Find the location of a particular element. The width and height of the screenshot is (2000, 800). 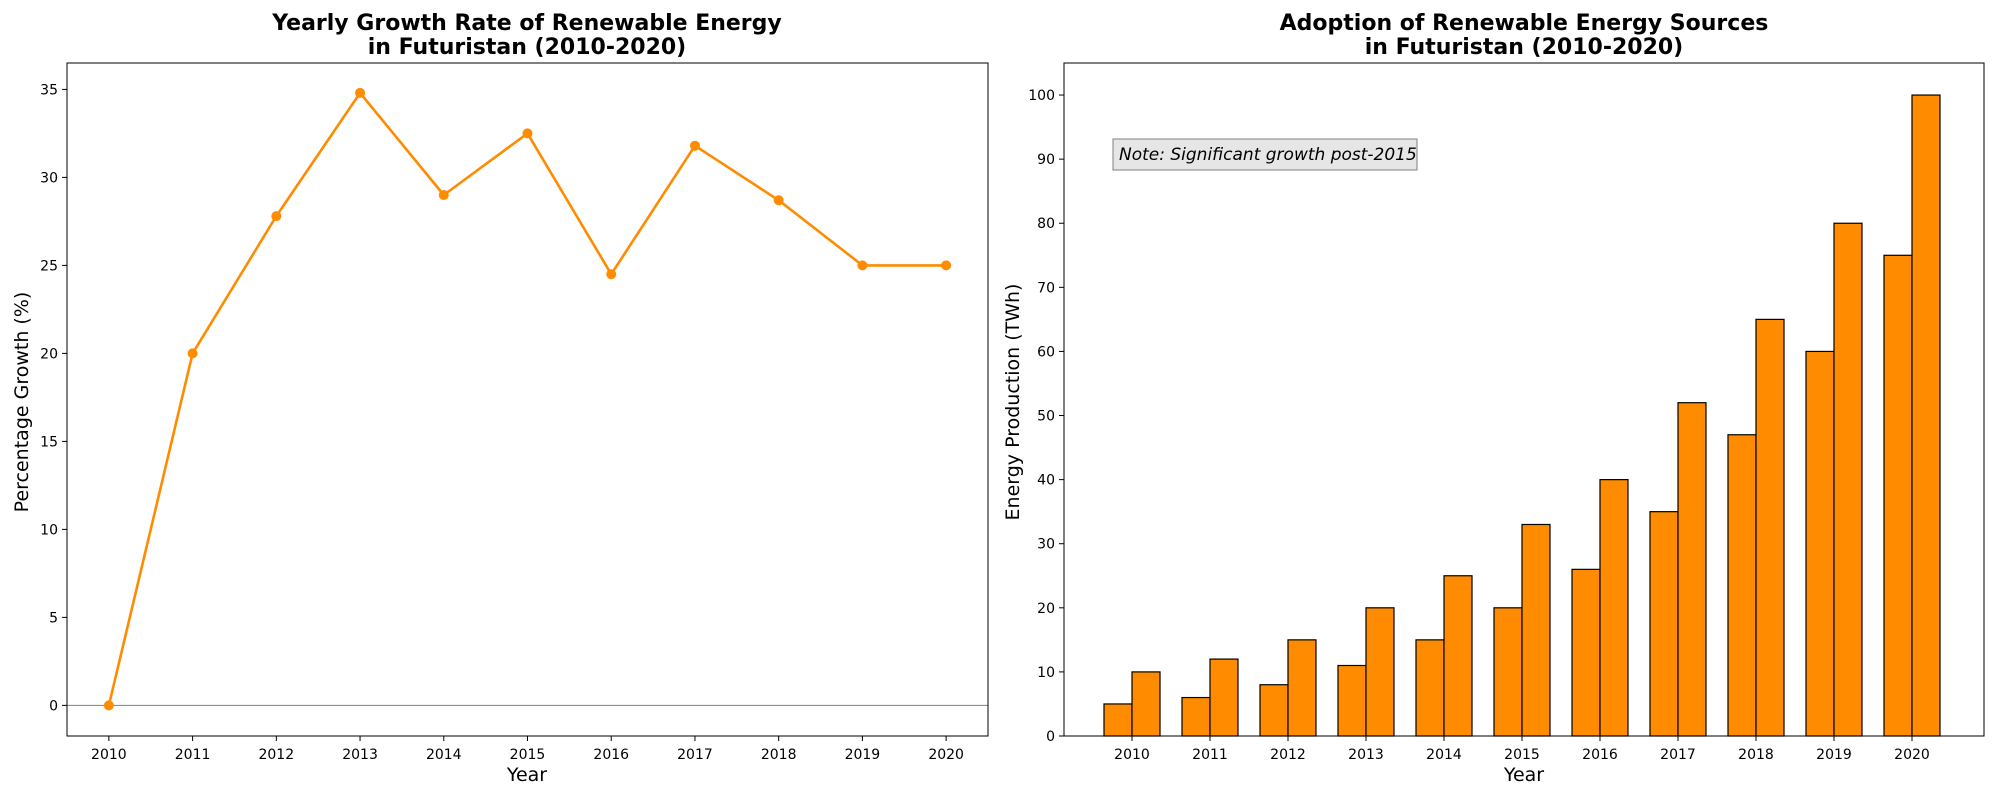

line-chart-x-tick-label: 2015 is located at coordinates (528, 755).